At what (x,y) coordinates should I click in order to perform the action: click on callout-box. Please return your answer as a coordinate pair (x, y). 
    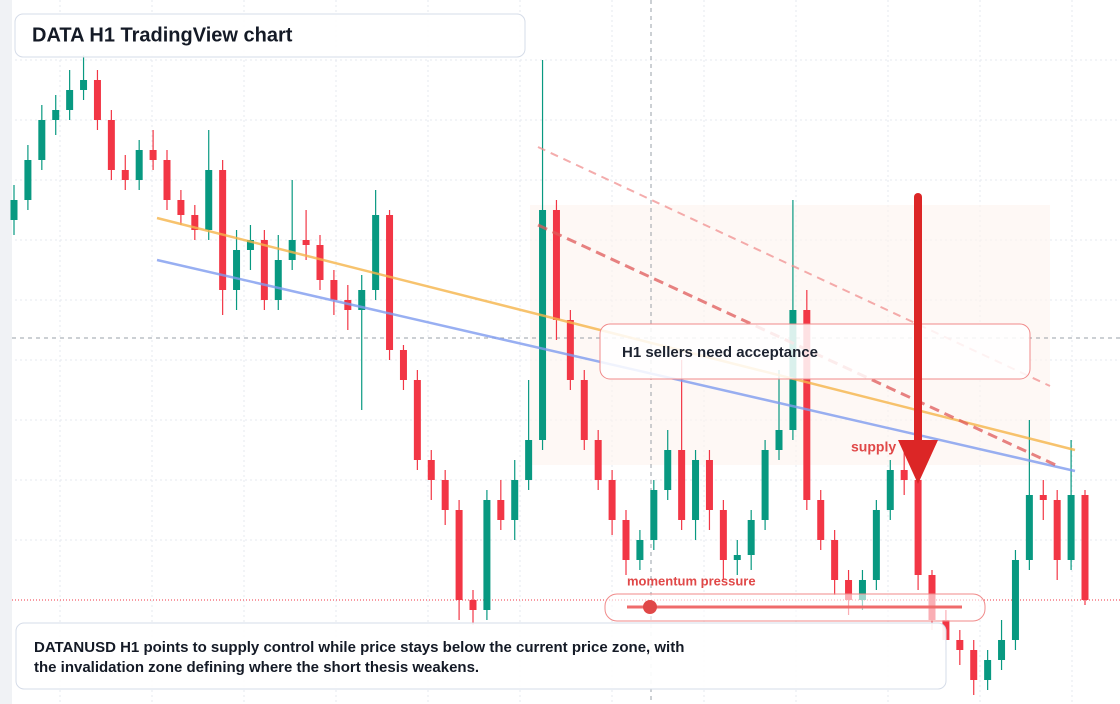
    Looking at the image, I should click on (815, 351).